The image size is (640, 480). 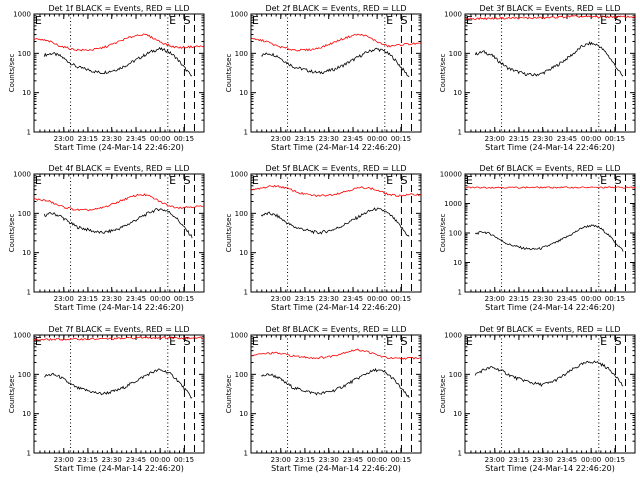 What do you see at coordinates (451, 175) in the screenshot?
I see `y-tick-label: 10000` at bounding box center [451, 175].